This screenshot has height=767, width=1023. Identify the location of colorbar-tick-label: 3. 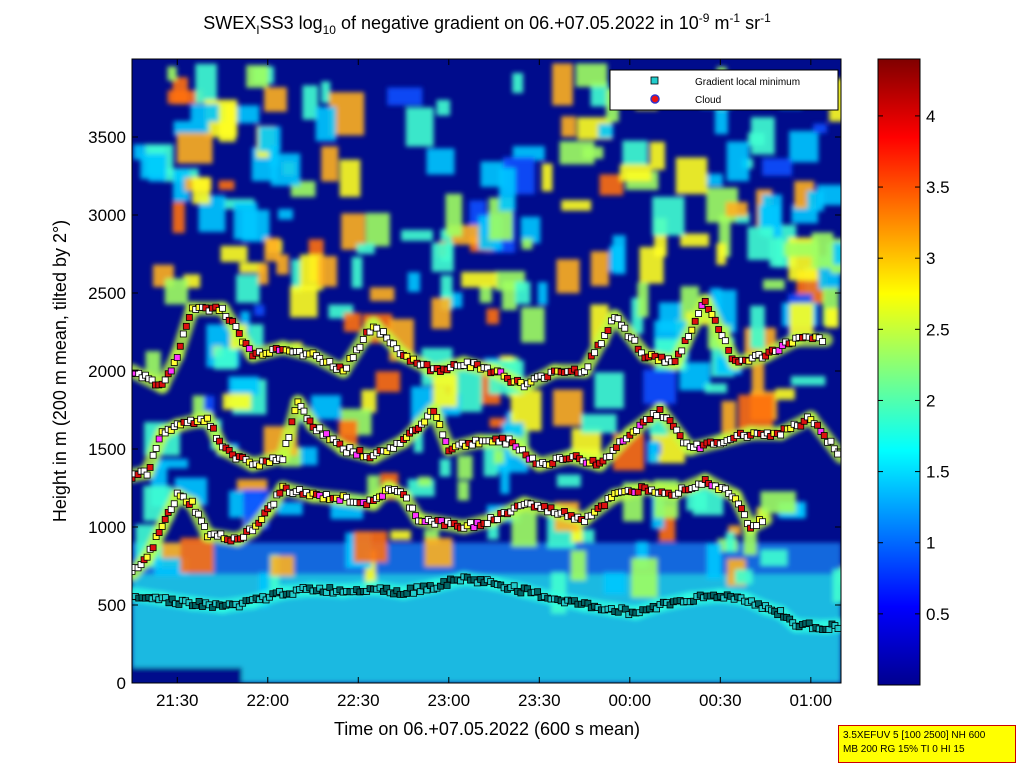
(930, 258).